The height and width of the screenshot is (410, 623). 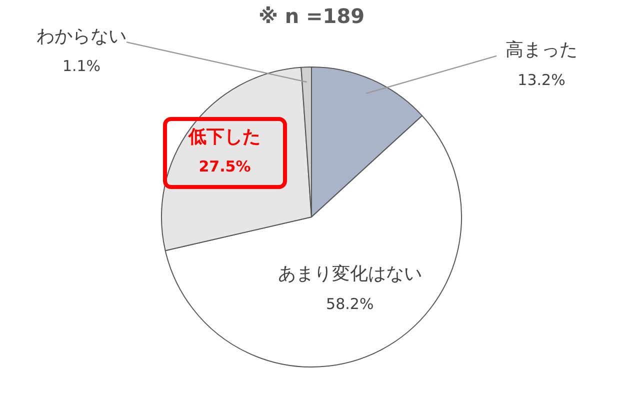 I want to click on data-label: 13.2%, so click(x=542, y=79).